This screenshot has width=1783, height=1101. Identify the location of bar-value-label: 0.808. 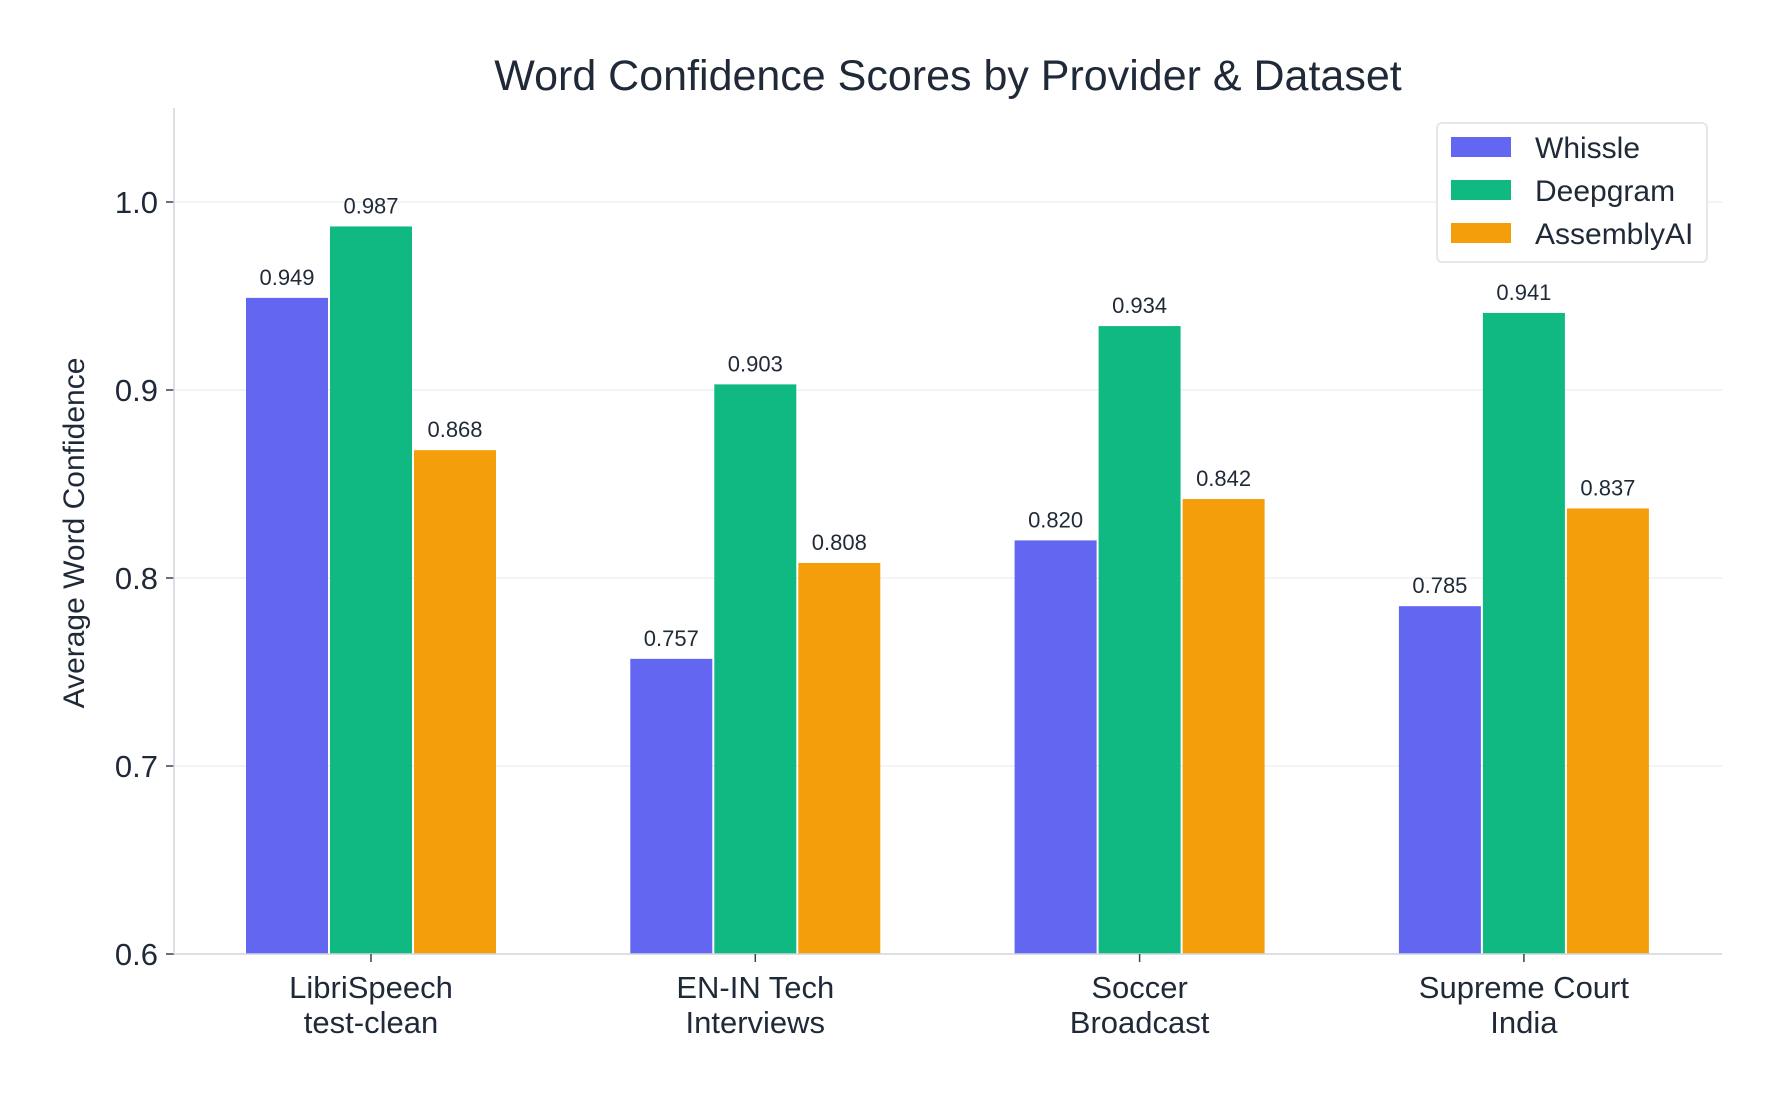
(839, 542).